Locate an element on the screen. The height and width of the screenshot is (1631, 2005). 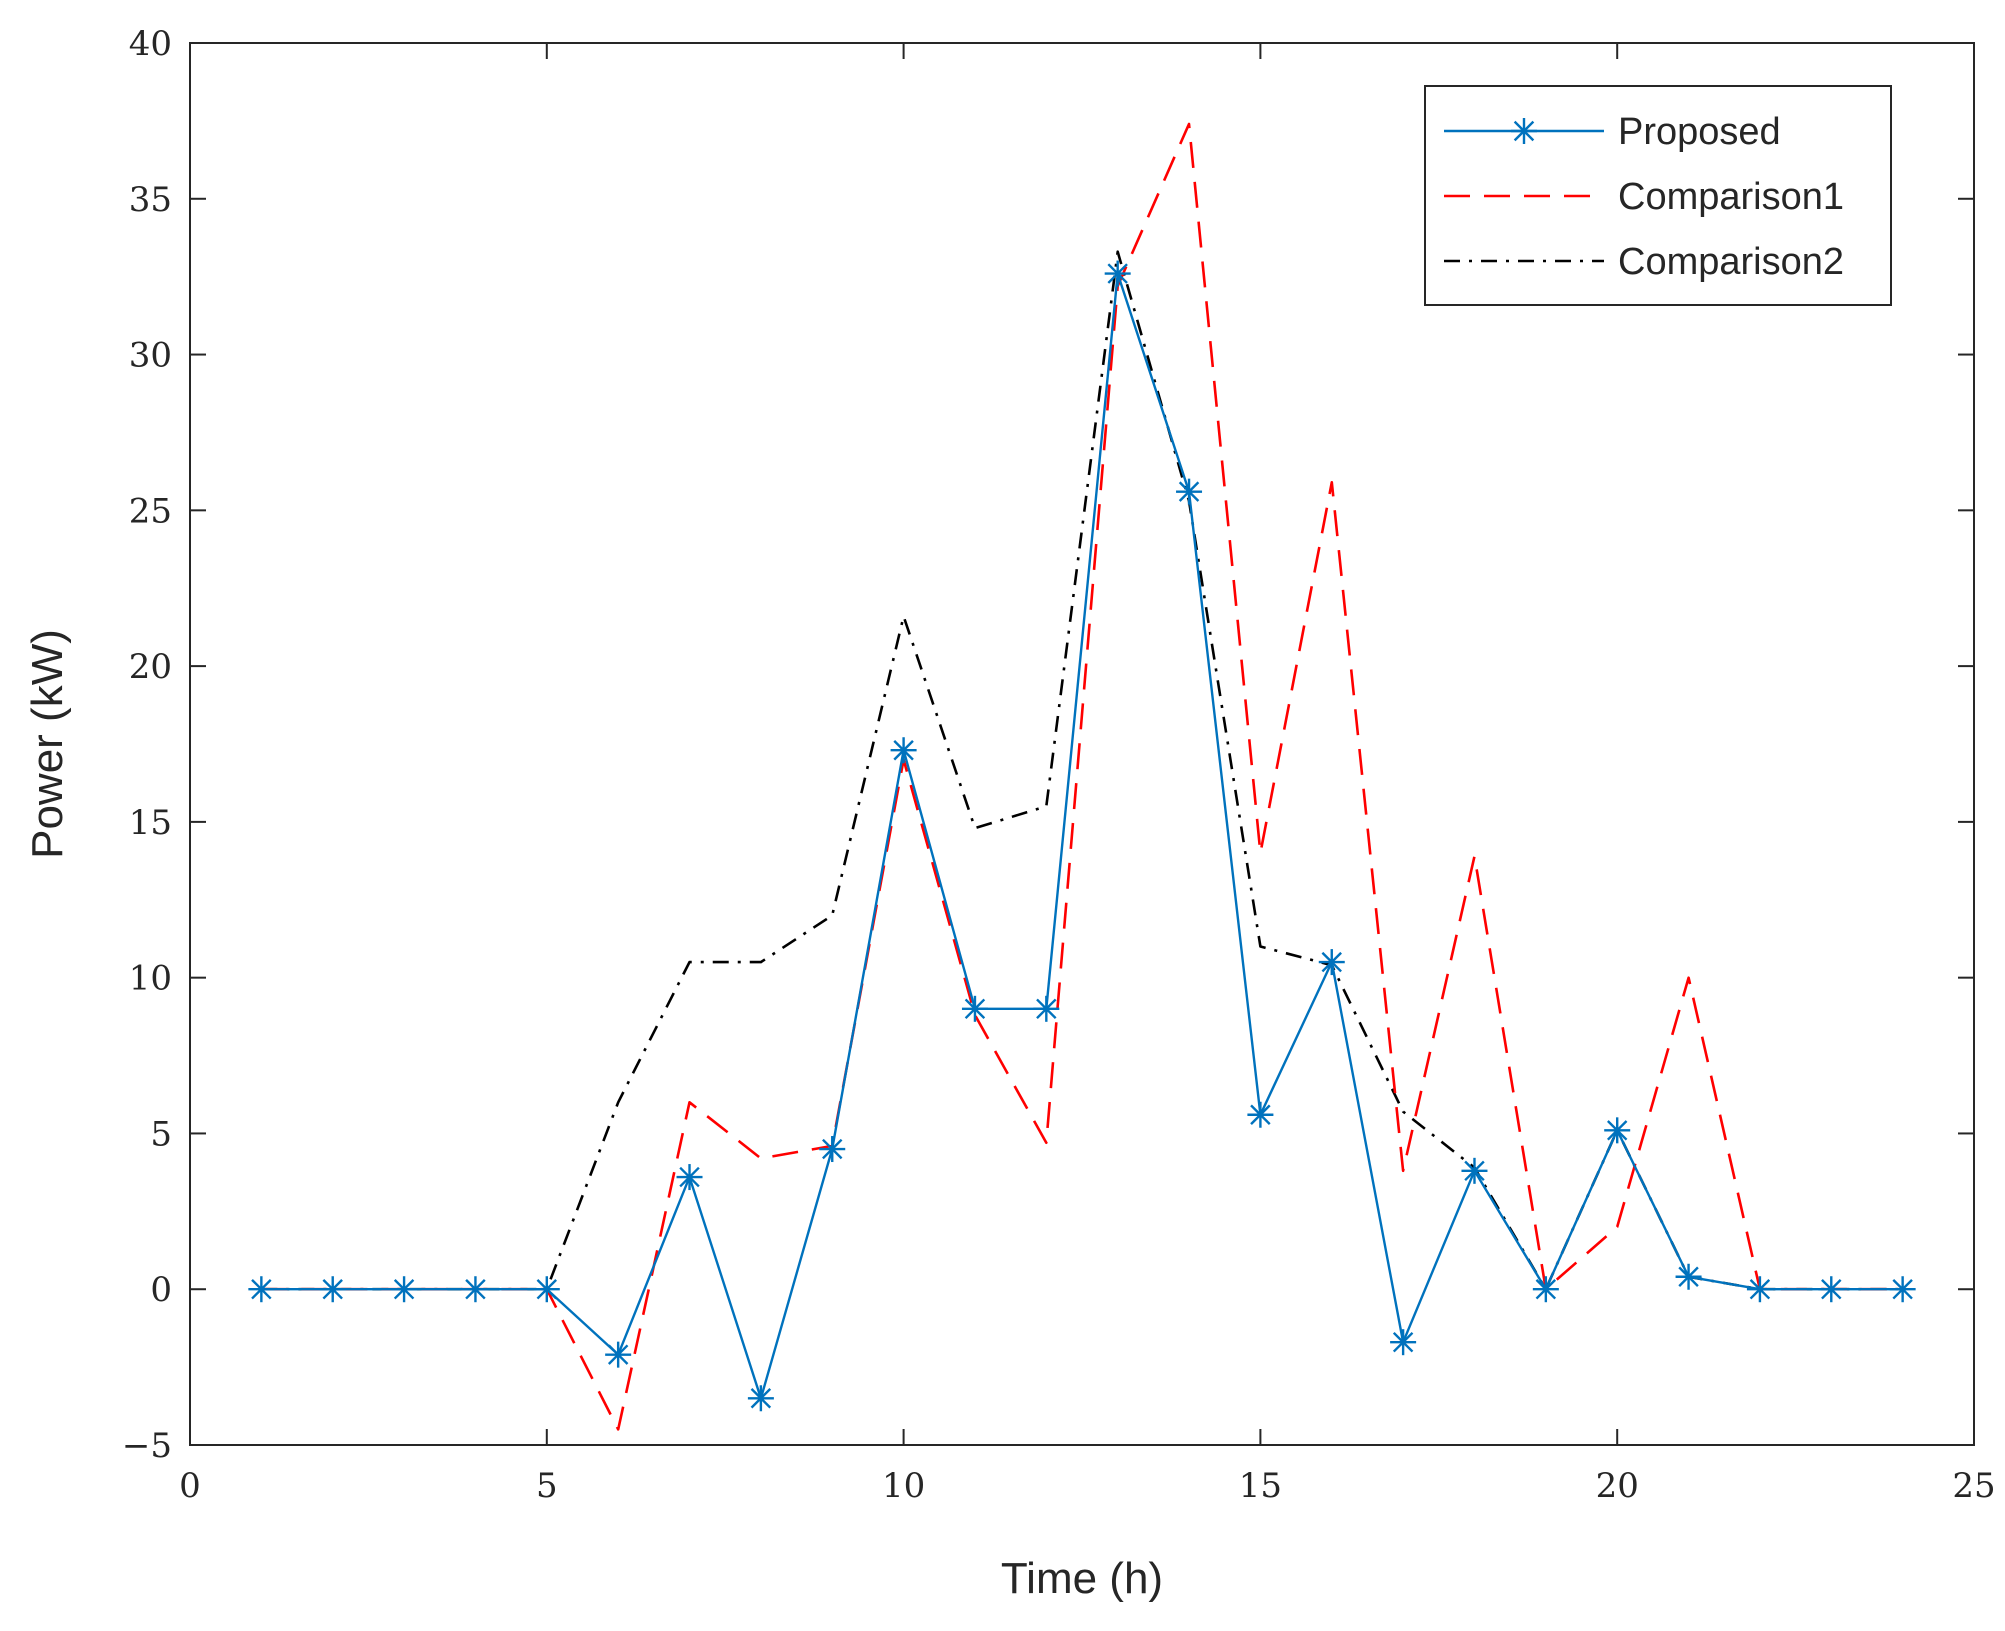
y-axis-title: Power (kW) is located at coordinates (47, 744).